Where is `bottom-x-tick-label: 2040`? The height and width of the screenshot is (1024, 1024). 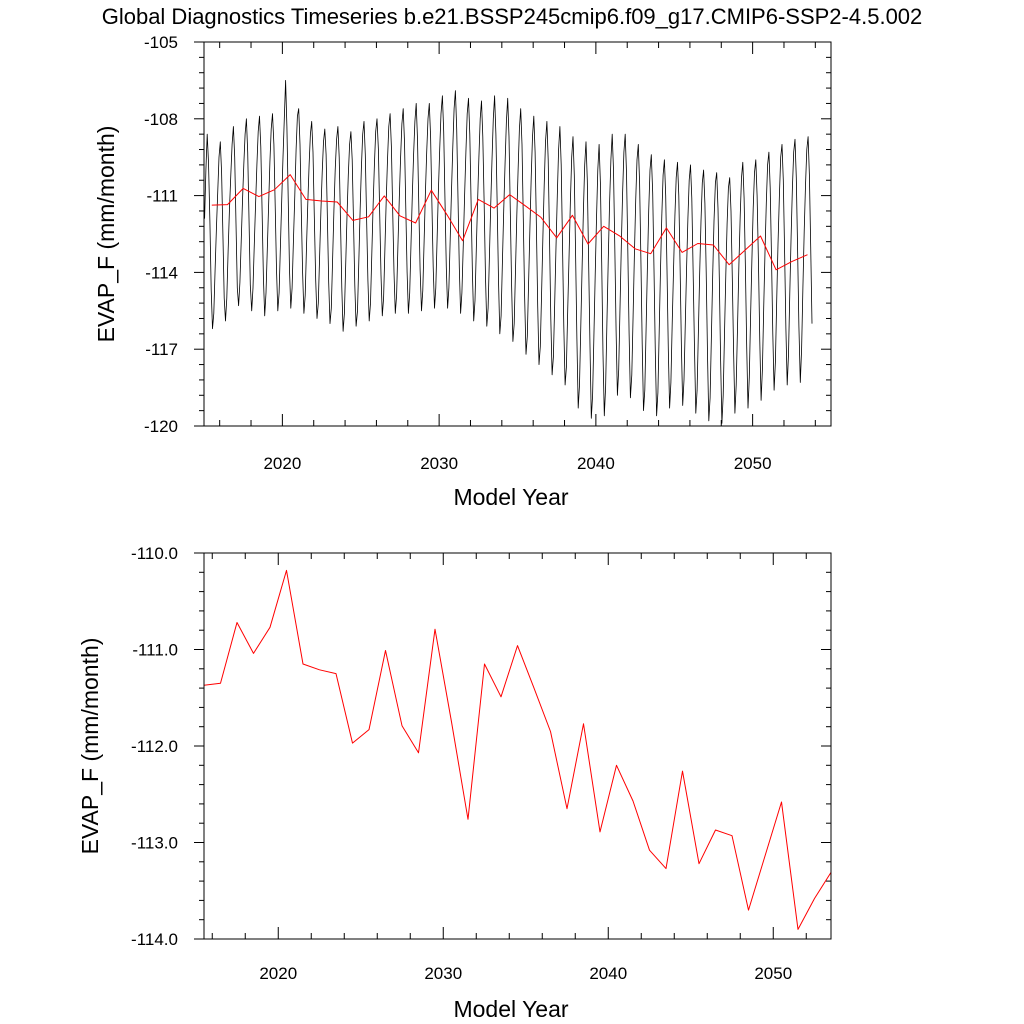
bottom-x-tick-label: 2040 is located at coordinates (608, 973).